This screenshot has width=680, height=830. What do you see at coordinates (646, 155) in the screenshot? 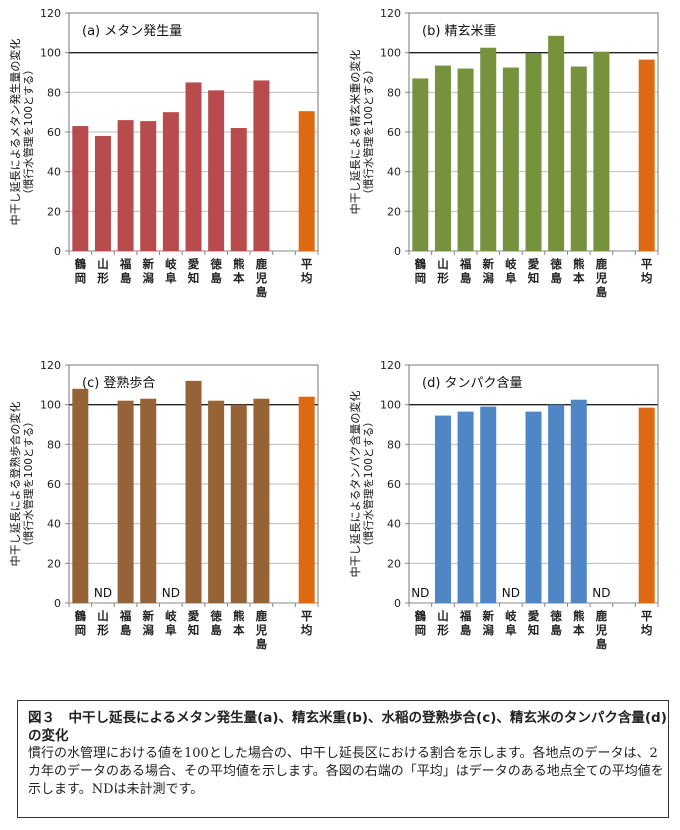
I see `bar-average` at bounding box center [646, 155].